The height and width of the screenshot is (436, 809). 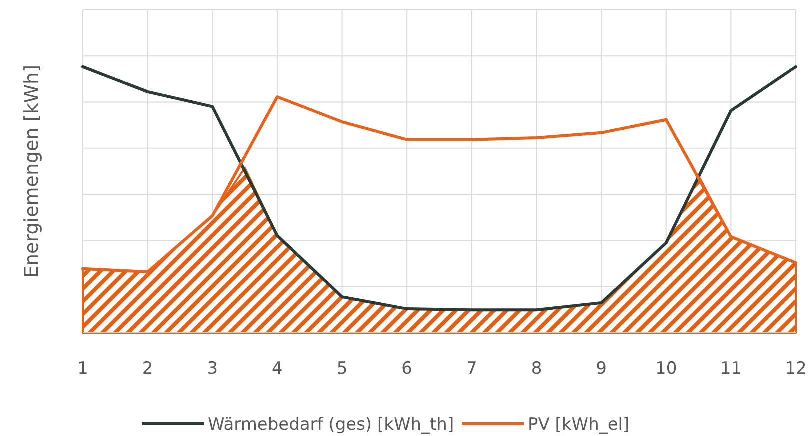 I want to click on x-tick-label: 5, so click(x=342, y=369).